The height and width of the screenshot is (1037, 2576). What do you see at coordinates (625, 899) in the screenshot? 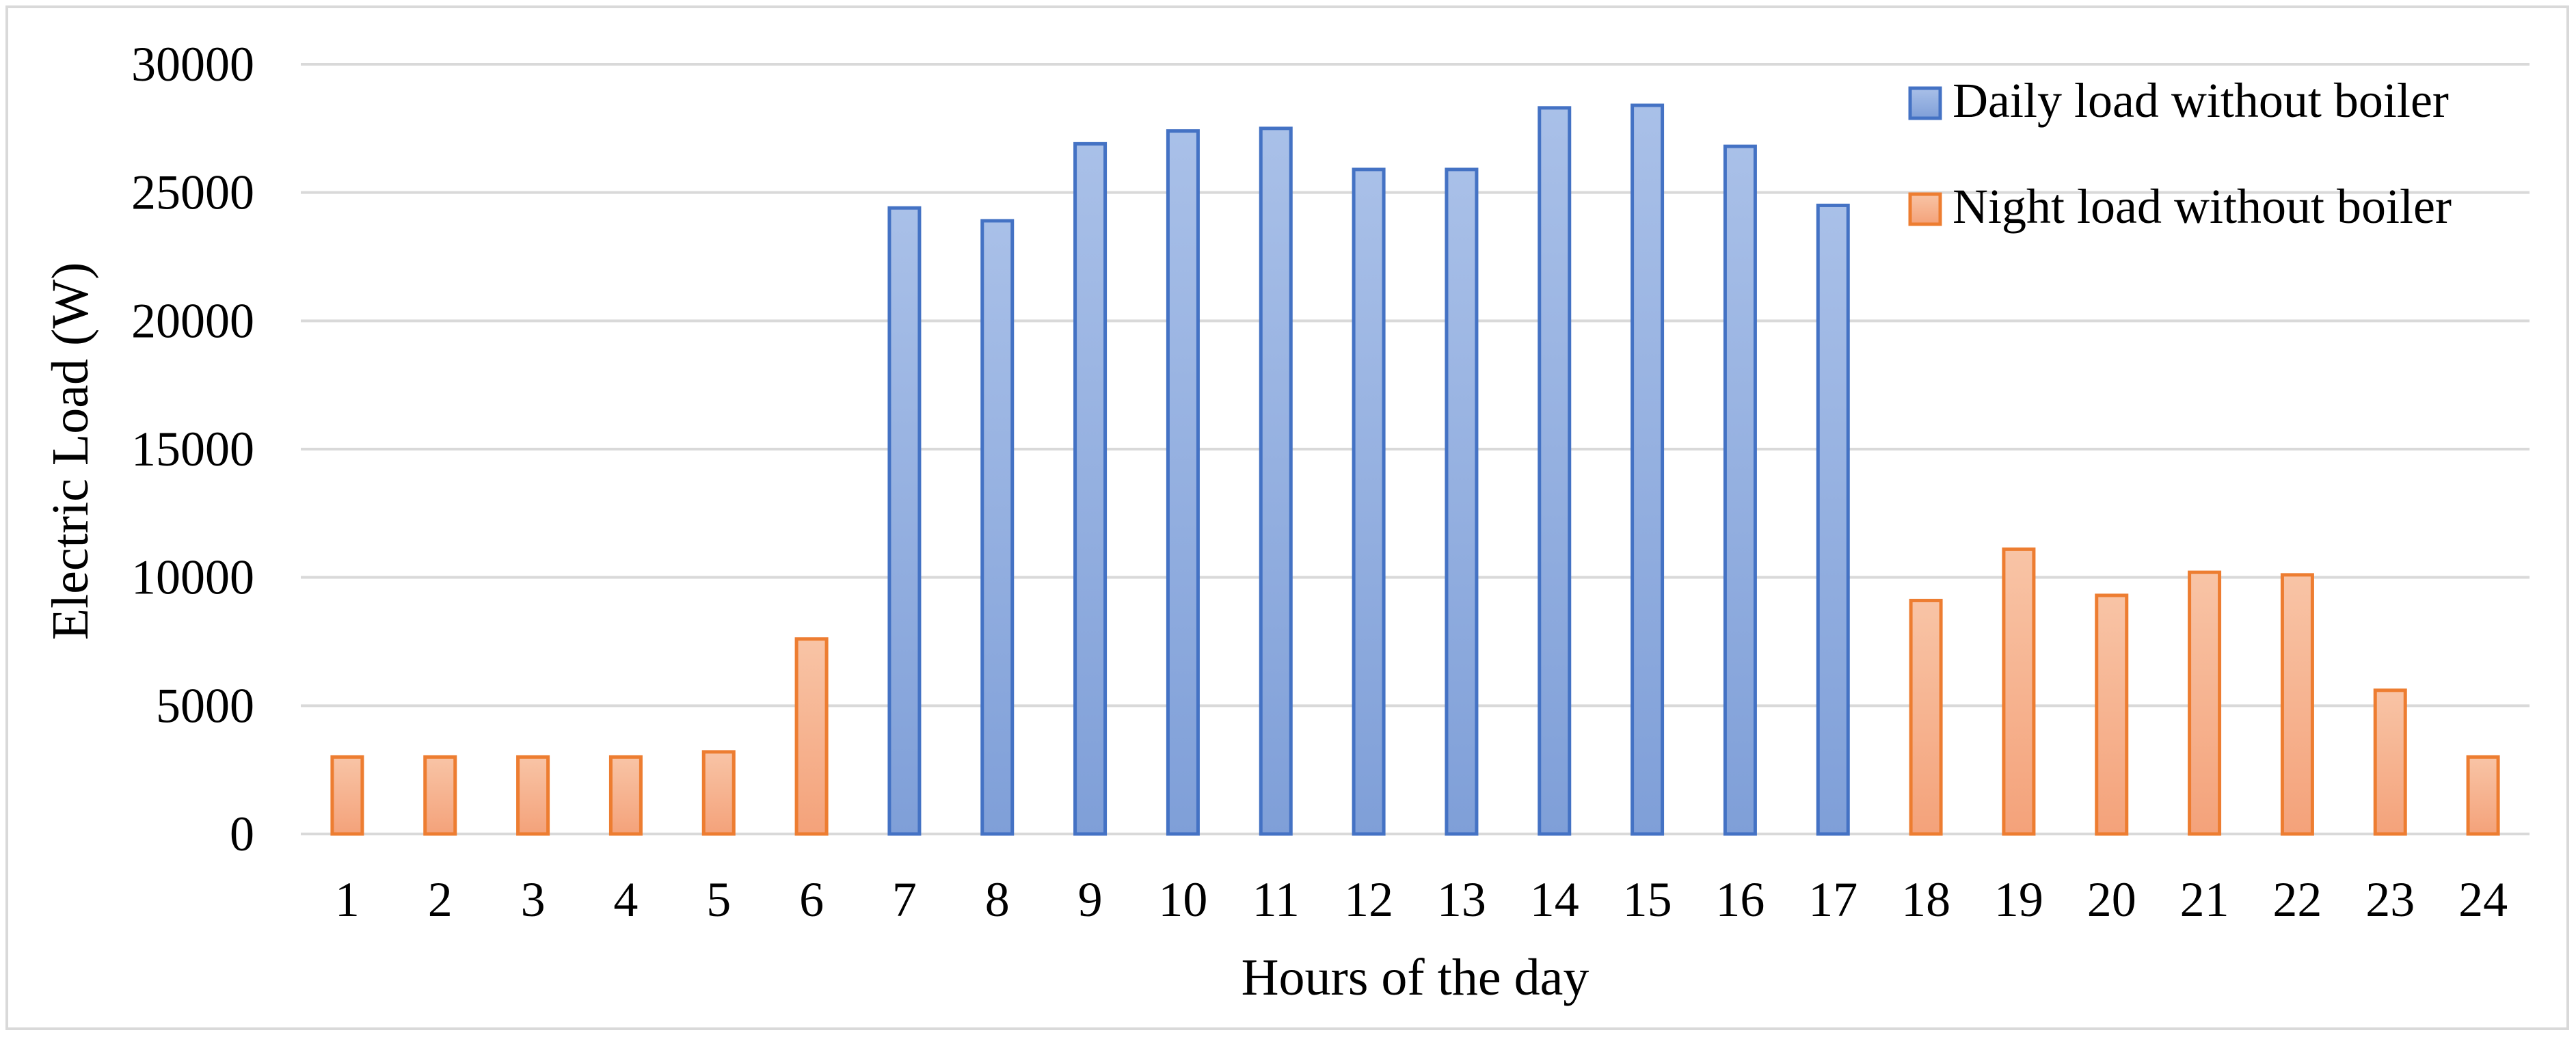
I see `x-tick-label: 4` at bounding box center [625, 899].